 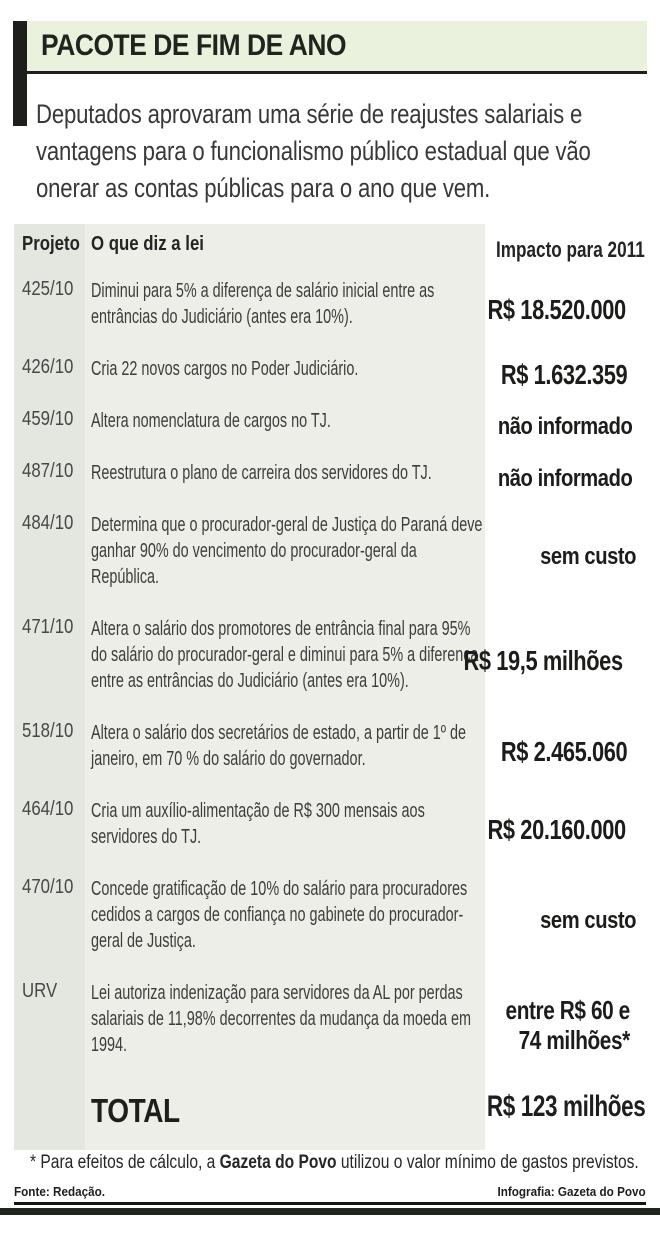 I want to click on project-number: 484/10, so click(x=48, y=523).